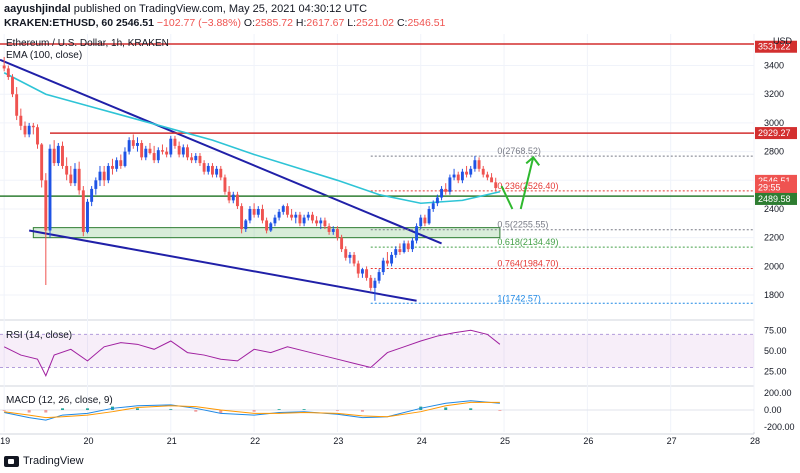 The width and height of the screenshot is (800, 473). Describe the element at coordinates (755, 441) in the screenshot. I see `time-tick-label: 28` at that location.